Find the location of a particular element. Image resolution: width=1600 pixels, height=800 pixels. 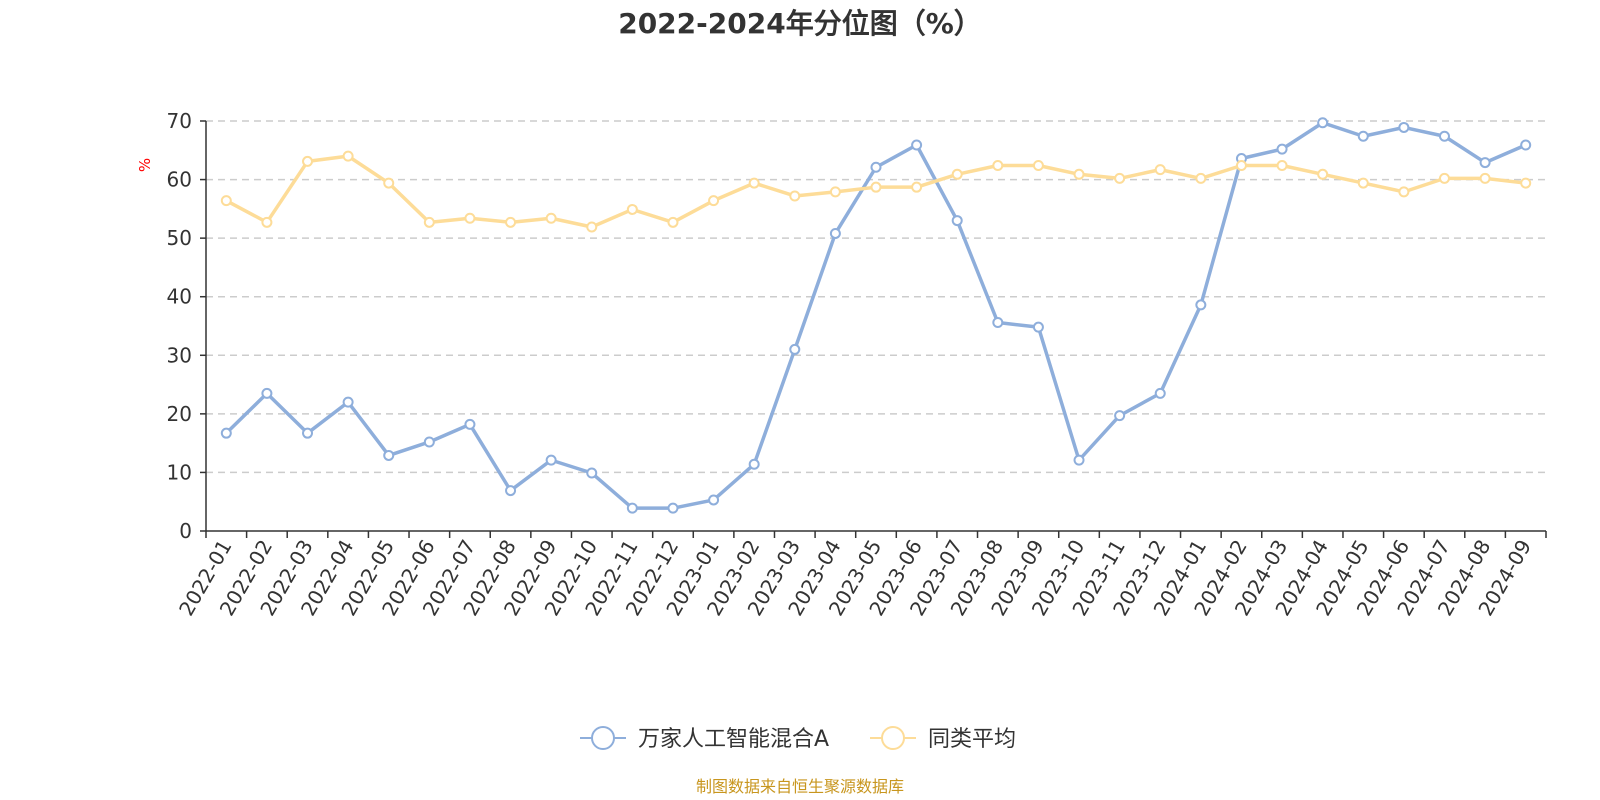

y-tick-label: 50 is located at coordinates (179, 238).